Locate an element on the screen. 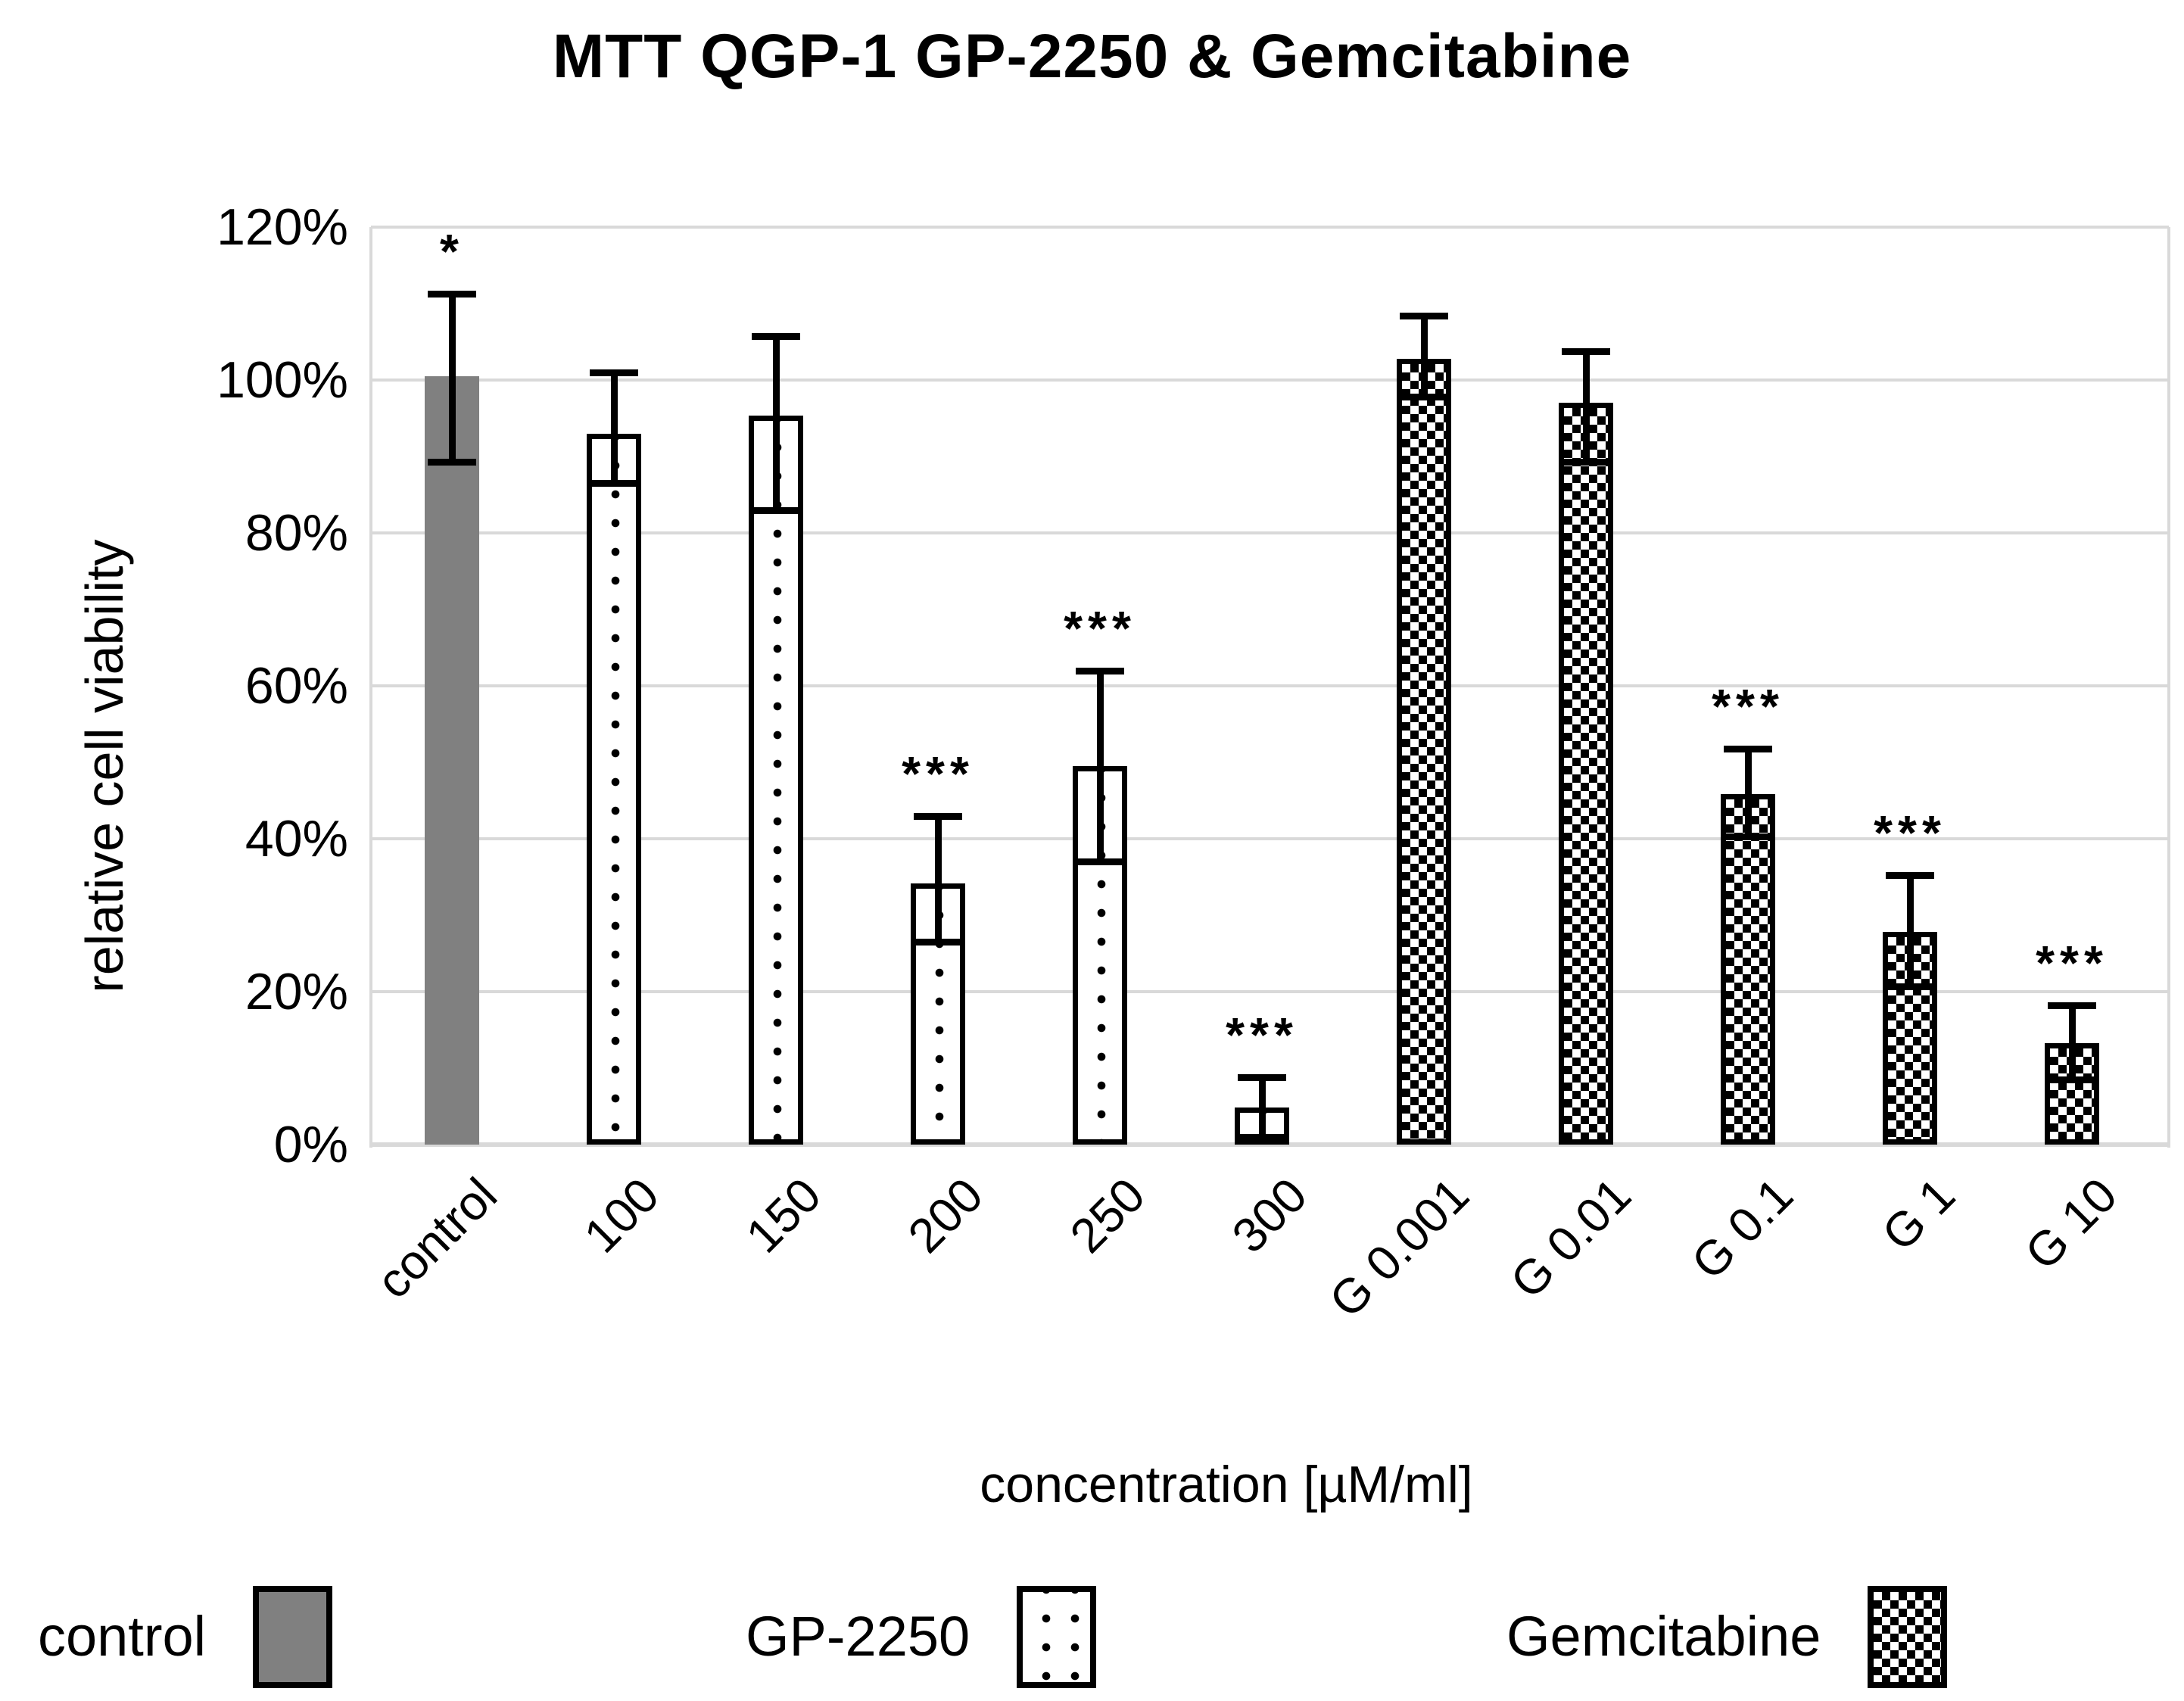 This screenshot has height=1701, width=2184. x-axis-title: concentration [µM/ml] is located at coordinates (1226, 1484).